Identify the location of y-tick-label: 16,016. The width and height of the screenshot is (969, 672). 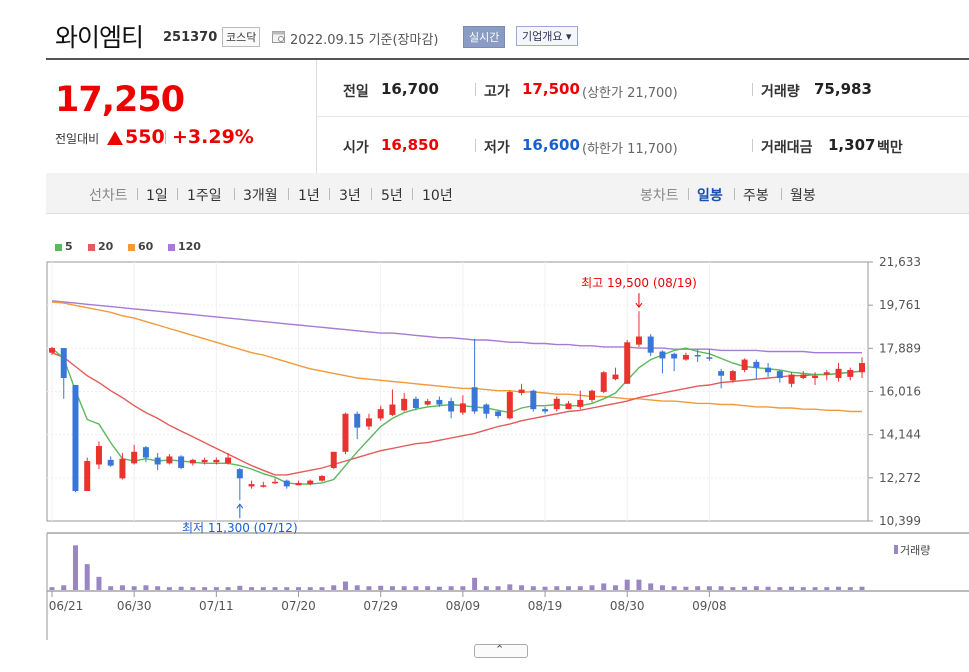
(900, 392).